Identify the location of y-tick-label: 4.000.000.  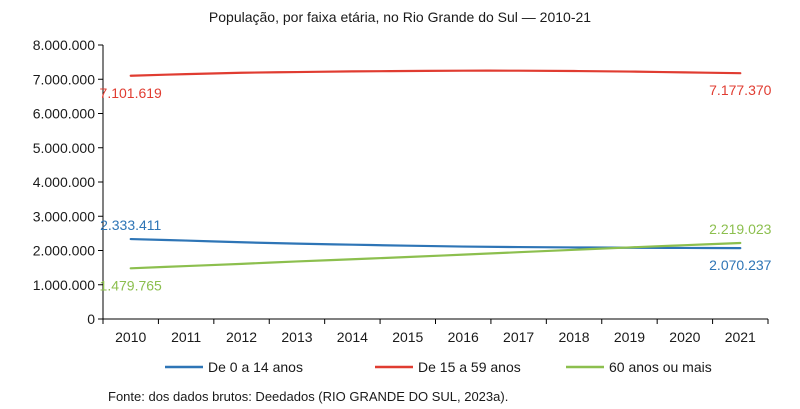
(64, 182).